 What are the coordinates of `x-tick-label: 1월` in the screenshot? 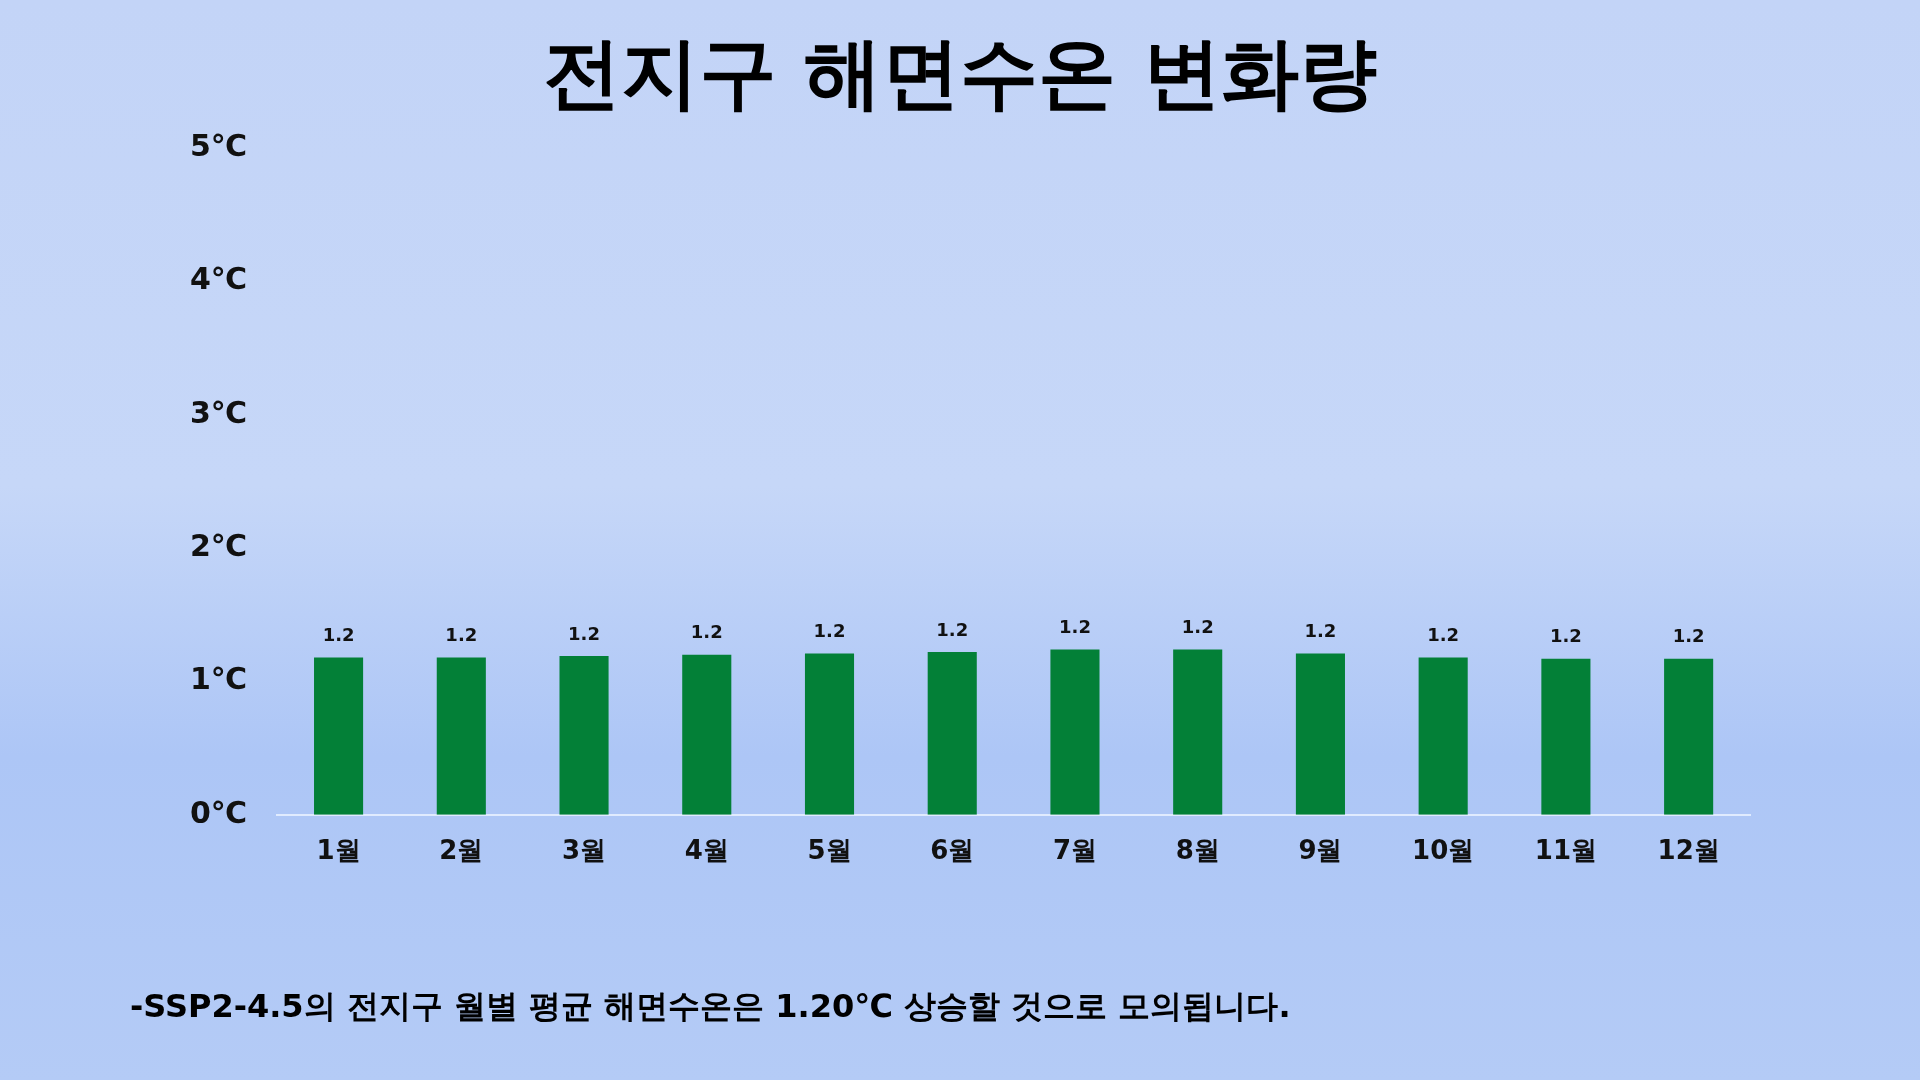 It's located at (338, 850).